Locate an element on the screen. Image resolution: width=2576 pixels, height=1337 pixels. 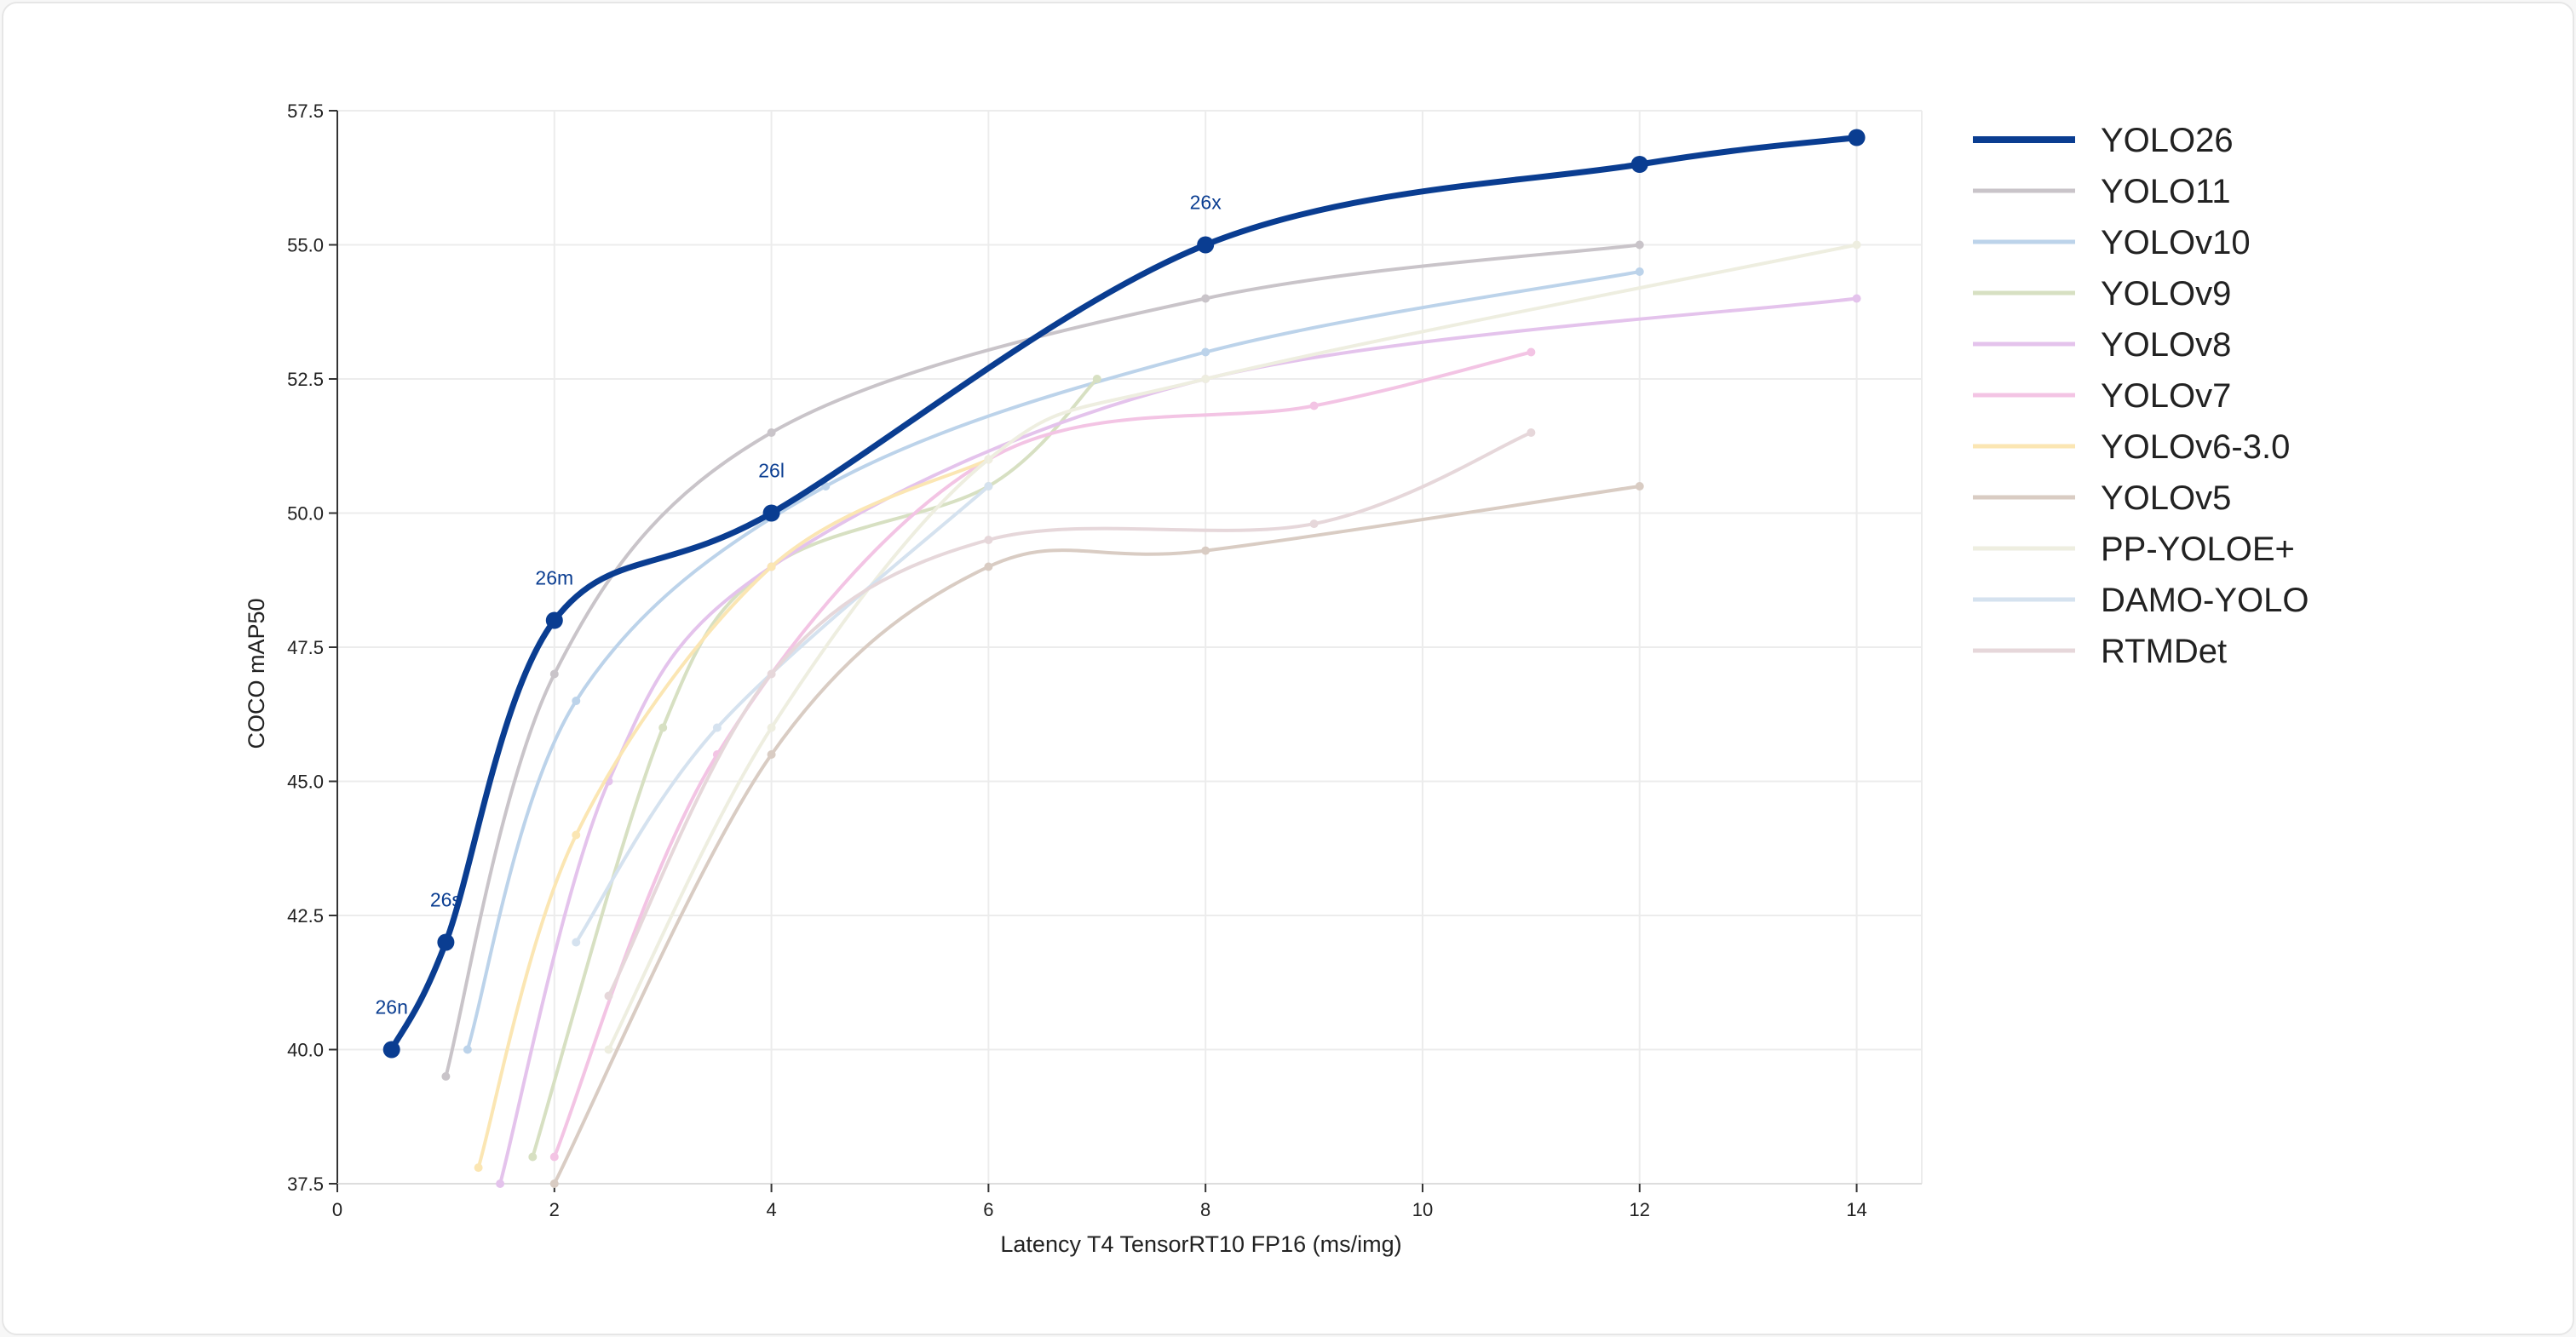
x-axis-title: Latency T4 TensorRT10 FP16 (ms/img) is located at coordinates (1200, 1244).